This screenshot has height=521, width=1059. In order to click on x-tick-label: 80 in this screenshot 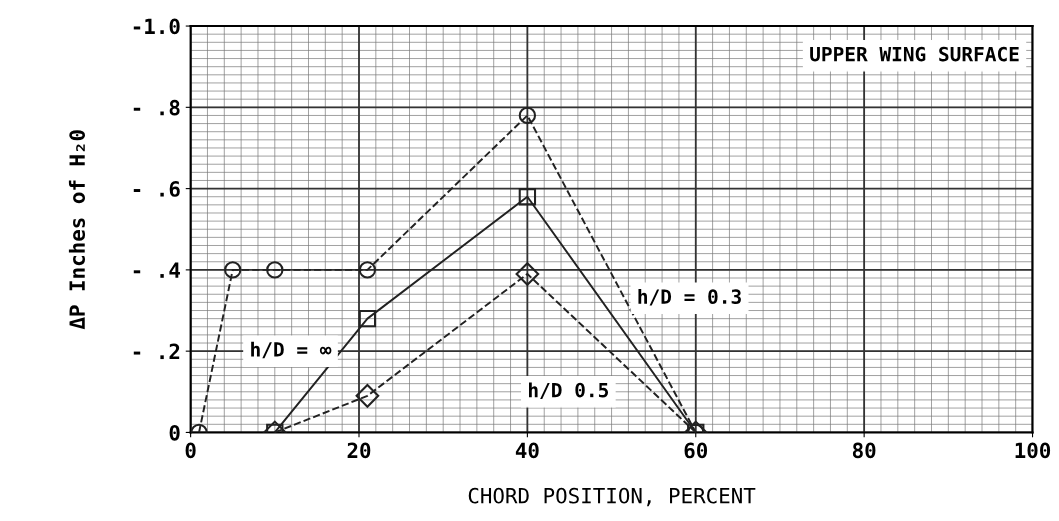, I will do `click(864, 450)`.